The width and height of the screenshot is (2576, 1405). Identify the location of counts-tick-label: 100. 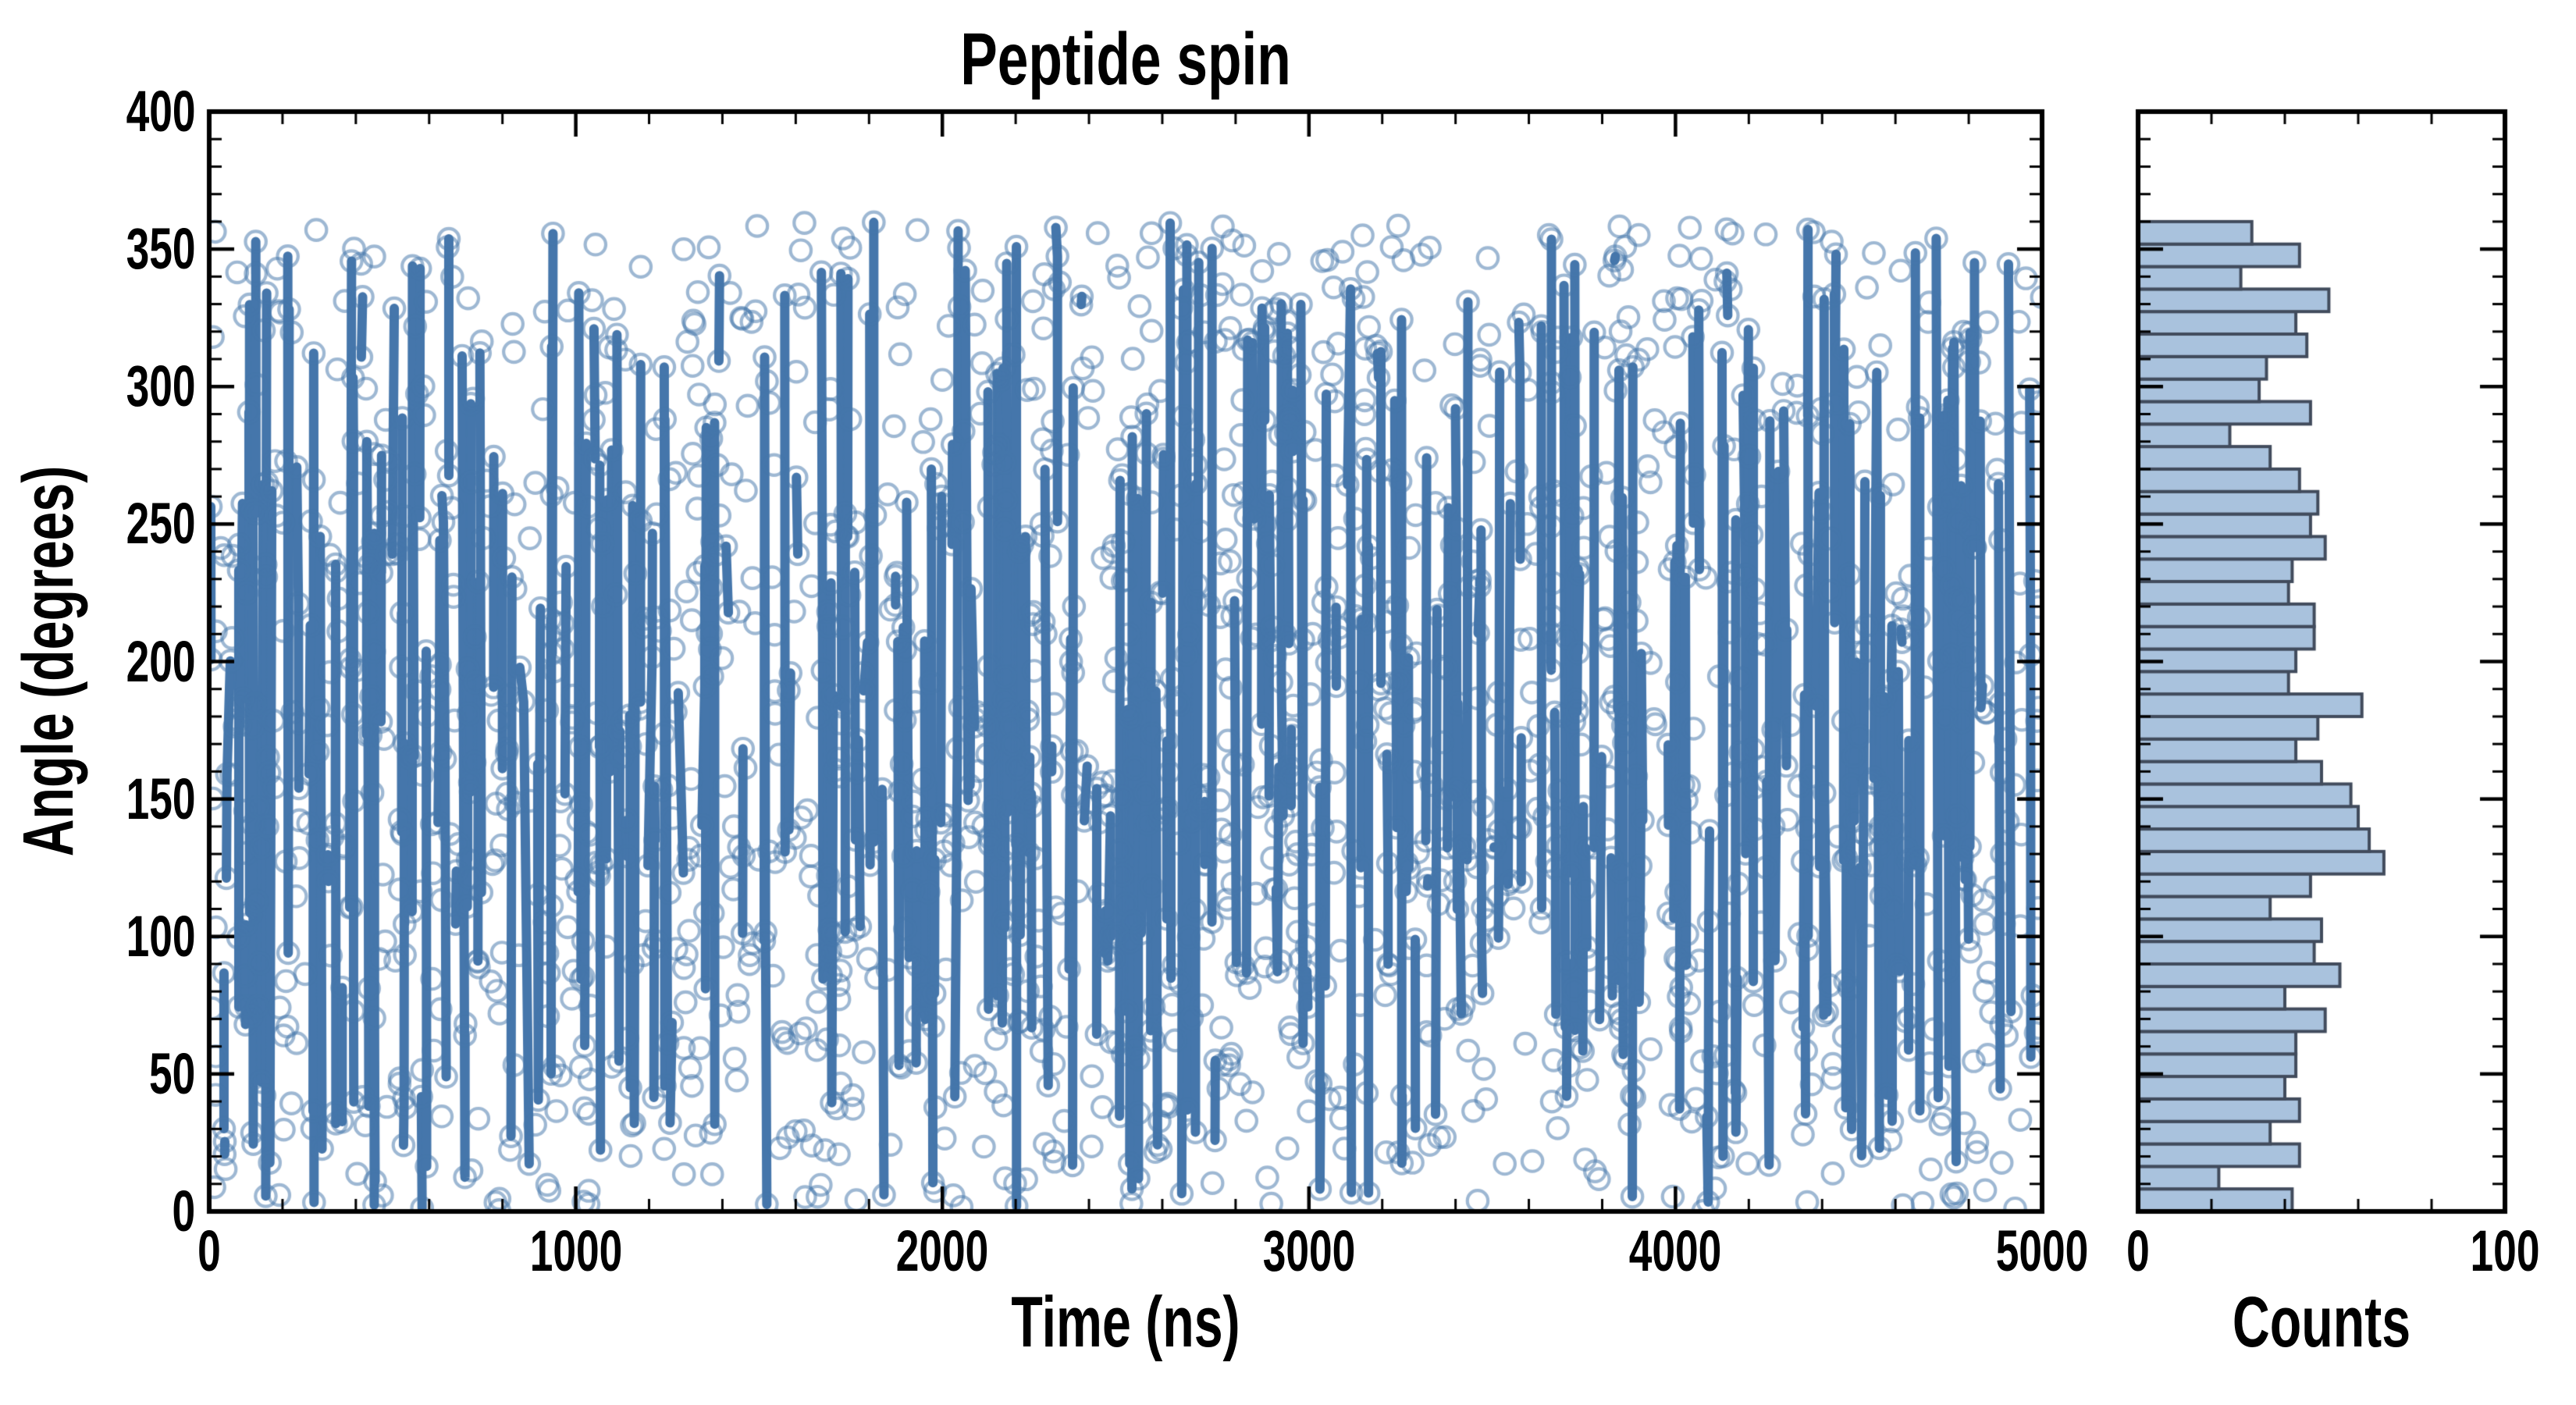
(2505, 1250).